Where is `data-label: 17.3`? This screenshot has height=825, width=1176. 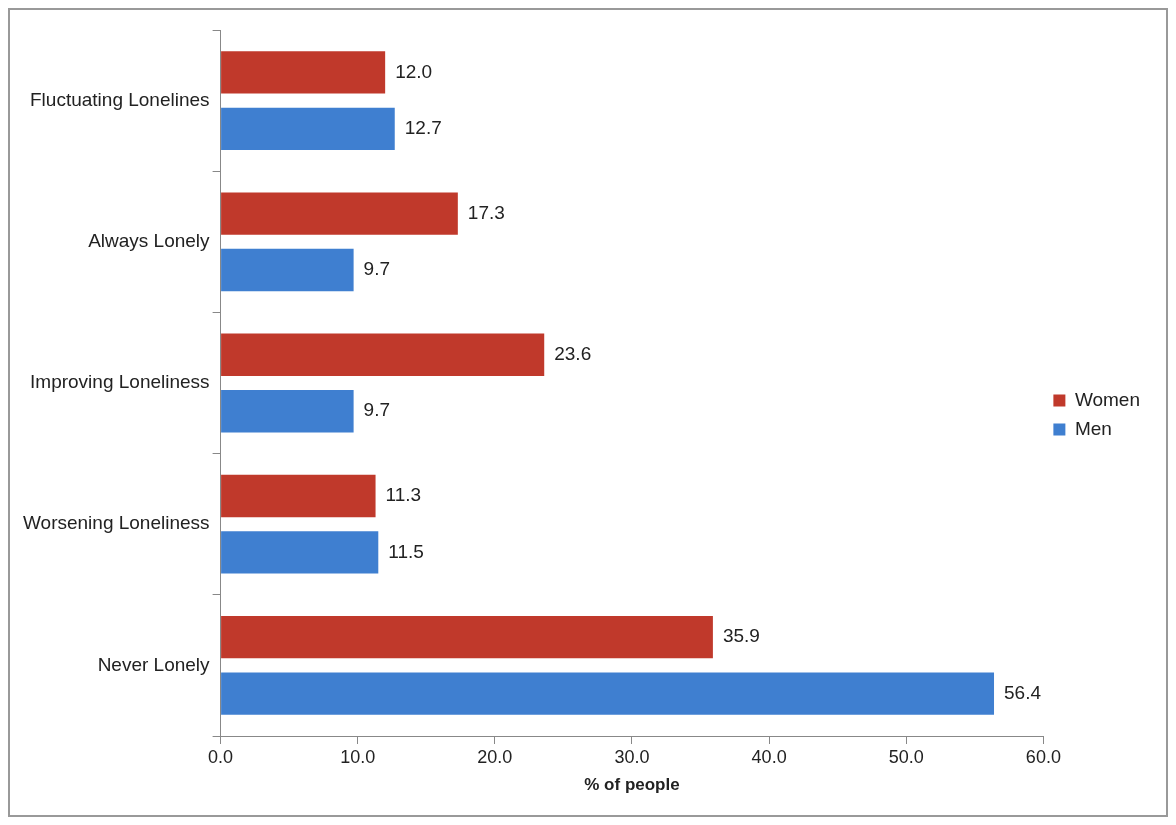 data-label: 17.3 is located at coordinates (486, 212).